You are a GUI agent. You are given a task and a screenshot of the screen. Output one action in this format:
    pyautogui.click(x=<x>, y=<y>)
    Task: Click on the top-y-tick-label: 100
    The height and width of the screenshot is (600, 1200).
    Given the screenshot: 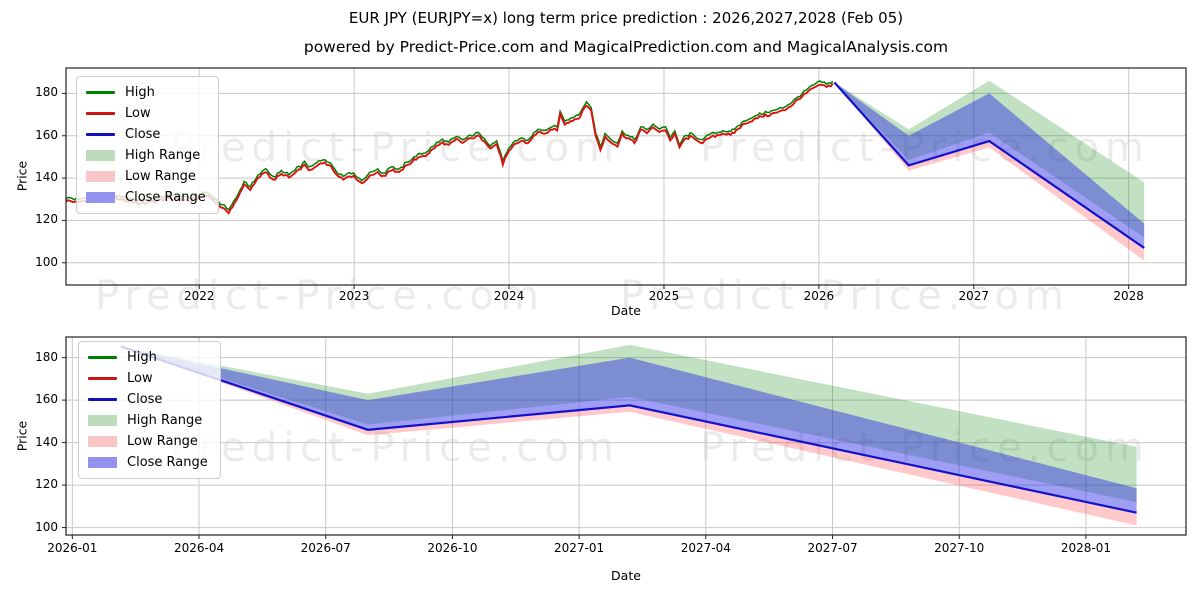 What is the action you would take?
    pyautogui.click(x=46, y=261)
    